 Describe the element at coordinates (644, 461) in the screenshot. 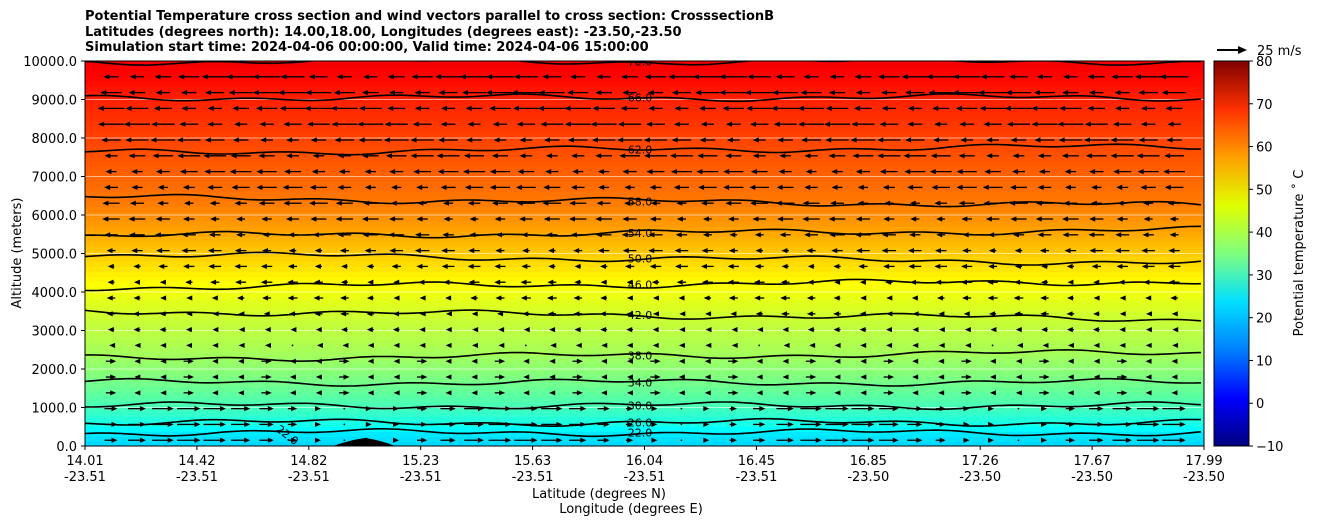

I see `x-tick-lat: 16.04` at that location.